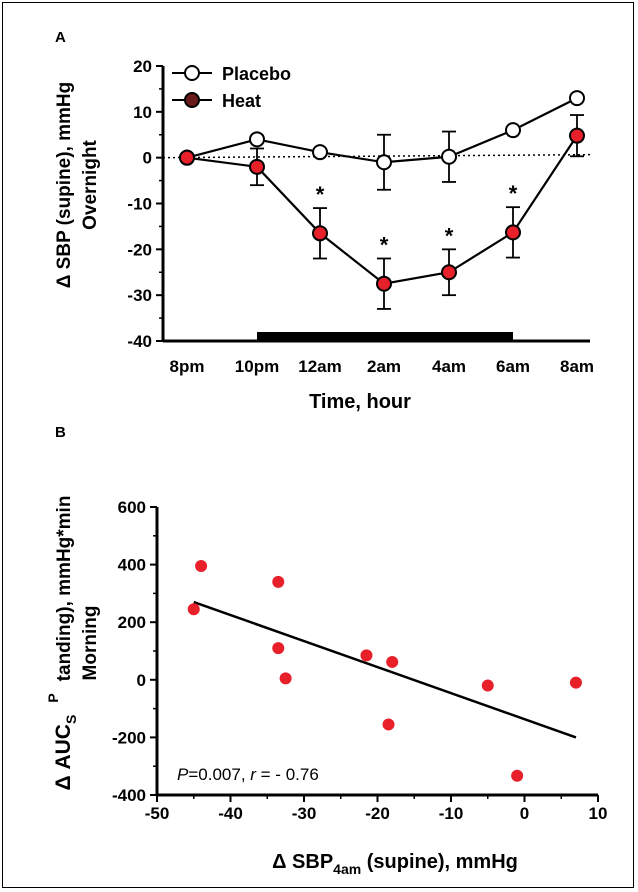 Image resolution: width=638 pixels, height=892 pixels. Describe the element at coordinates (129, 737) in the screenshot. I see `panel-b-ytick-label: -200` at that location.